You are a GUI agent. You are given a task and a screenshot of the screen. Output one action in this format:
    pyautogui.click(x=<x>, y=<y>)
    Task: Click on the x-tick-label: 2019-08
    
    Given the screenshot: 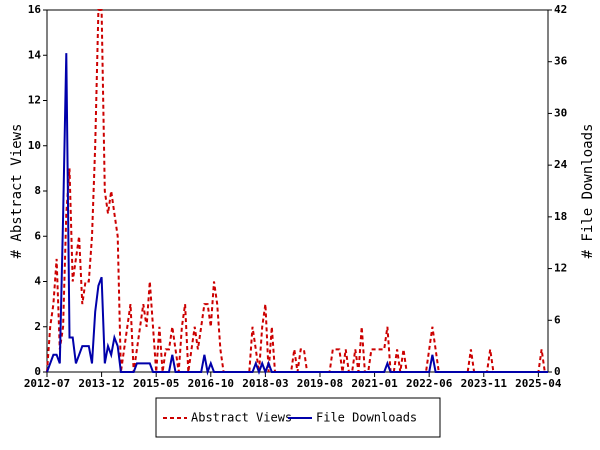 What is the action you would take?
    pyautogui.click(x=320, y=383)
    